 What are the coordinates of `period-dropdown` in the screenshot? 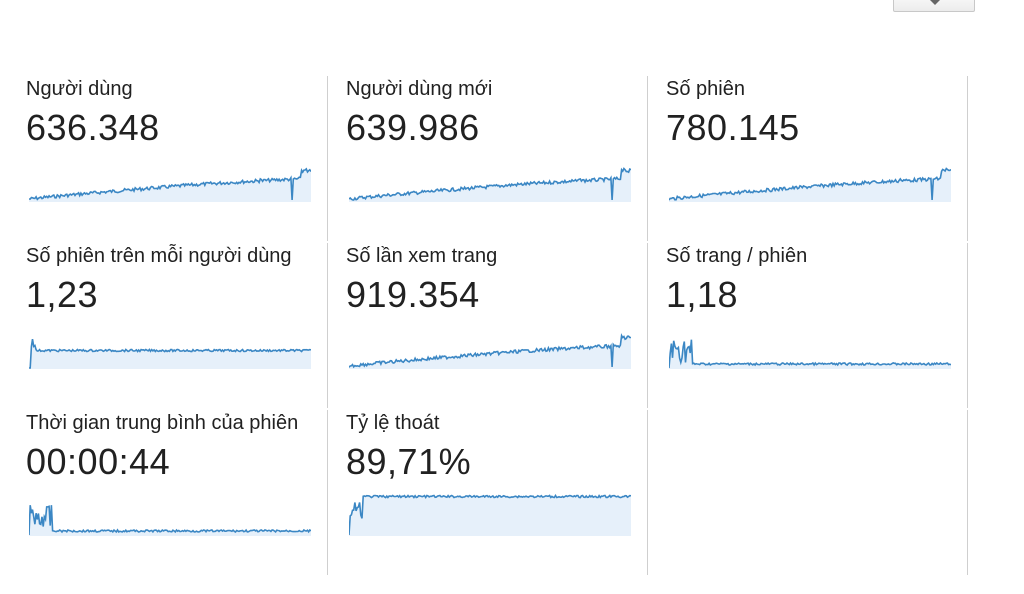 It's located at (934, 6).